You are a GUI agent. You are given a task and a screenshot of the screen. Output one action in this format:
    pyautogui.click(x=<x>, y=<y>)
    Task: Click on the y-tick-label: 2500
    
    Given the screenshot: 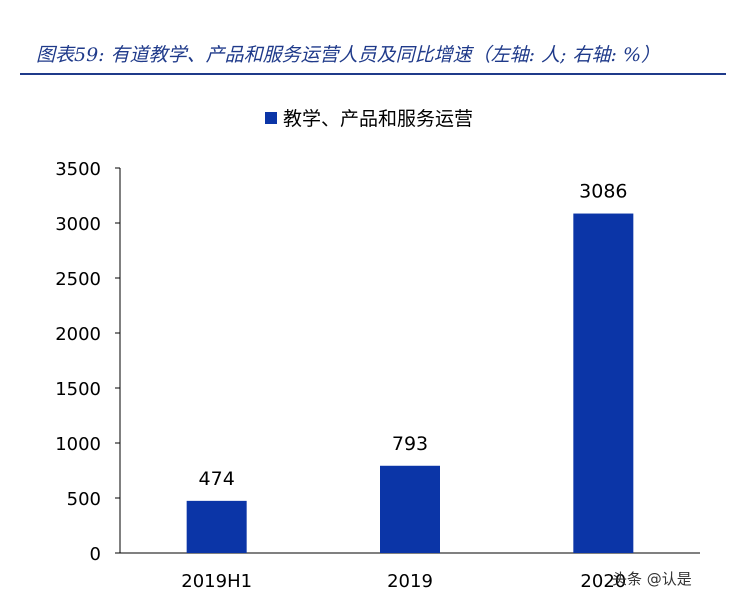 What is the action you would take?
    pyautogui.click(x=78, y=279)
    